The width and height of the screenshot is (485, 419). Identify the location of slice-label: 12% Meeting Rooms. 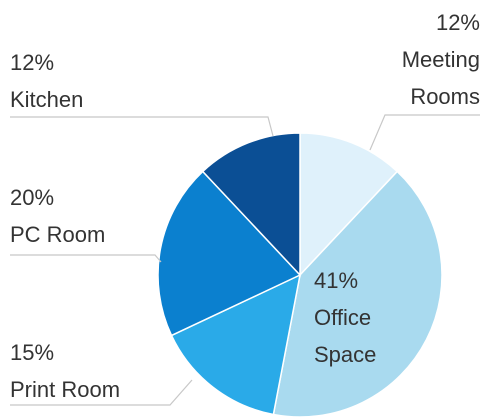
(425, 59).